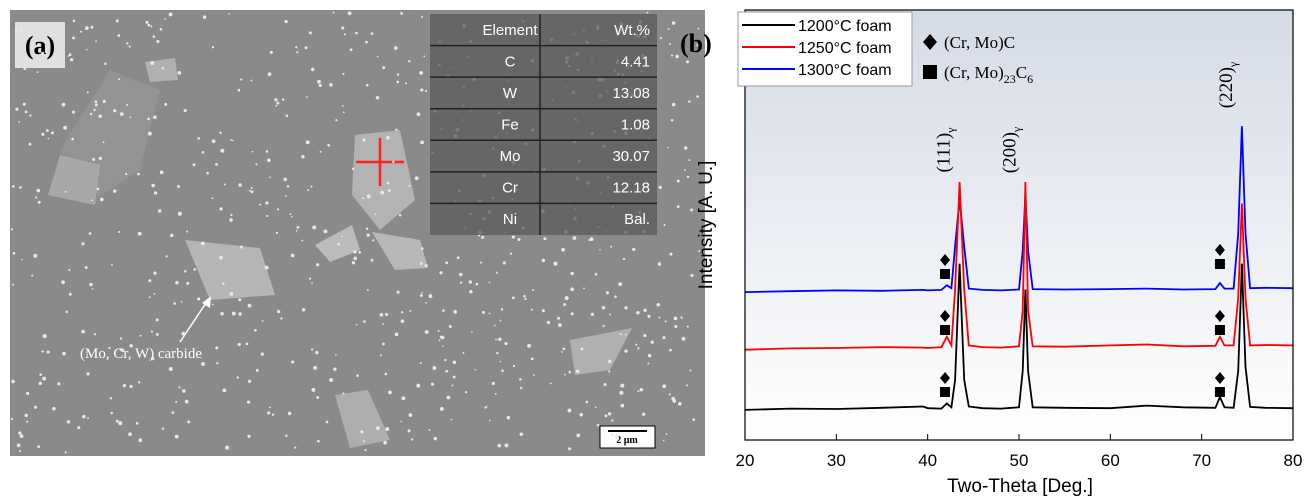 Image resolution: width=1307 pixels, height=499 pixels. Describe the element at coordinates (510, 61) in the screenshot. I see `table-cell: C` at that location.